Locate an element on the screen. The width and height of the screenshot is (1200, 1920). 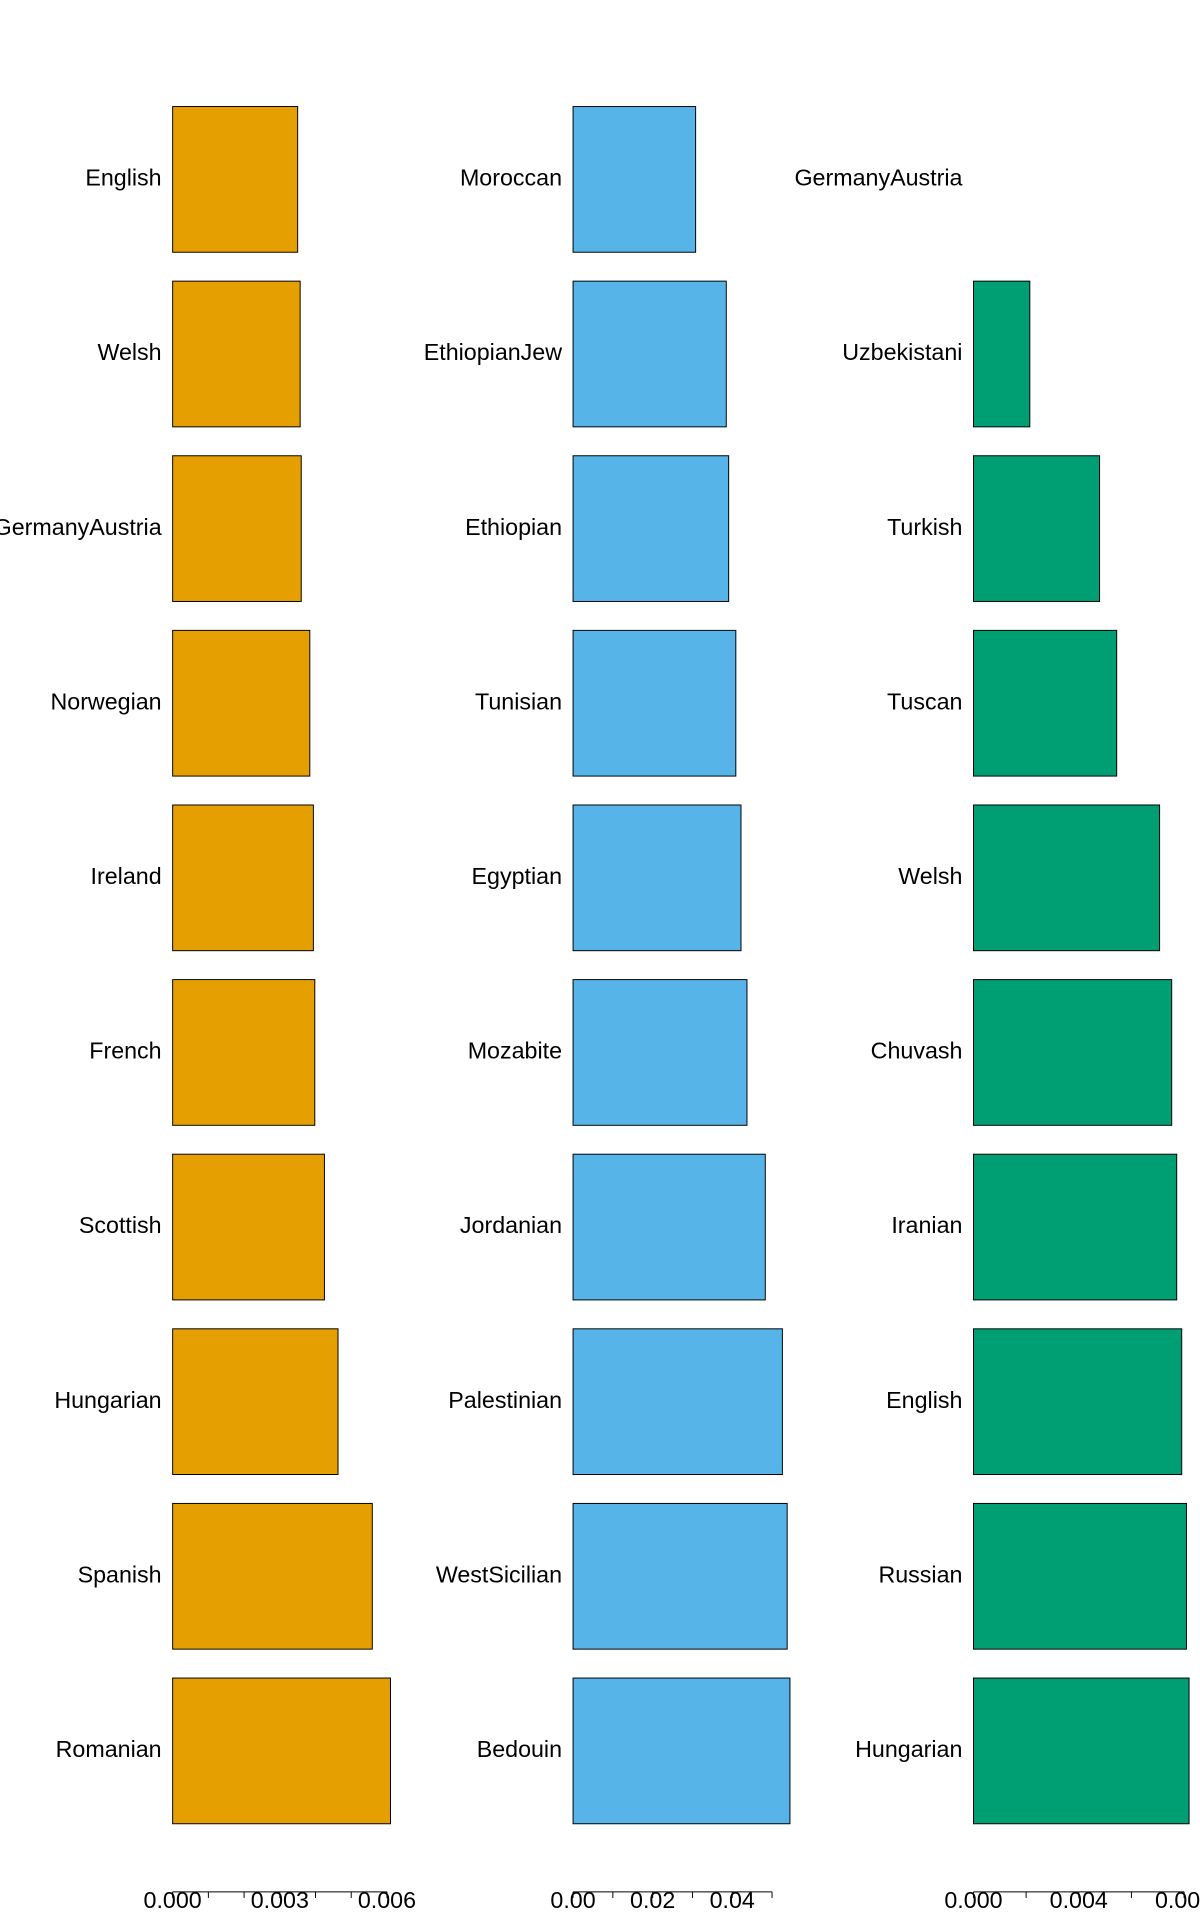
x-tick-label: 0.02 is located at coordinates (652, 1900).